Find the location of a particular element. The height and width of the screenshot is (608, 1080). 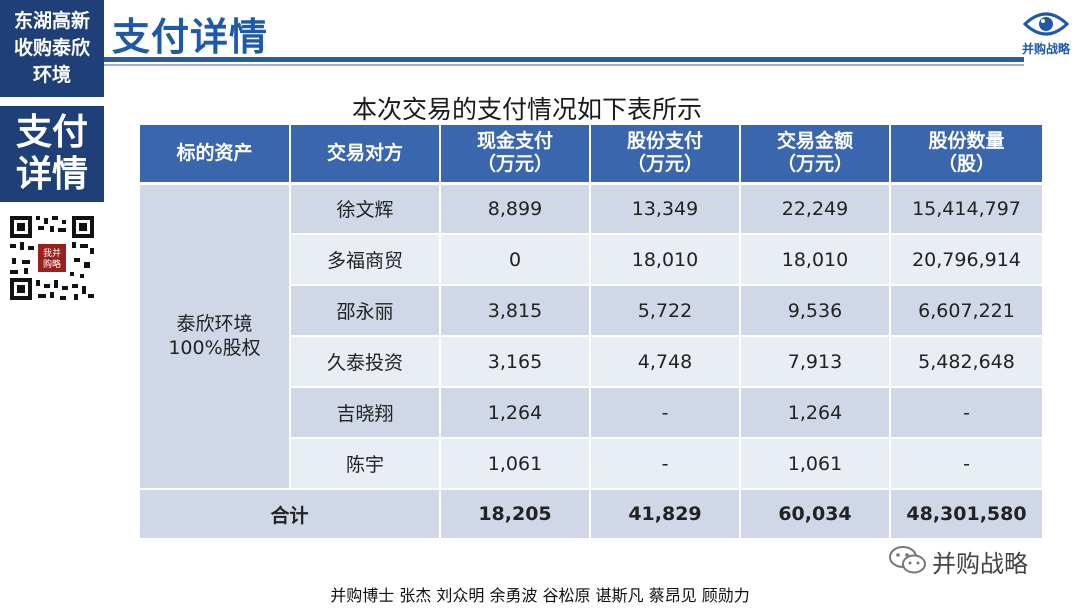

footer-credits: 并购博士 张杰 刘众明 余勇波 谷松原 谌斯凡 蔡昂见 顾勋力 is located at coordinates (540, 595).